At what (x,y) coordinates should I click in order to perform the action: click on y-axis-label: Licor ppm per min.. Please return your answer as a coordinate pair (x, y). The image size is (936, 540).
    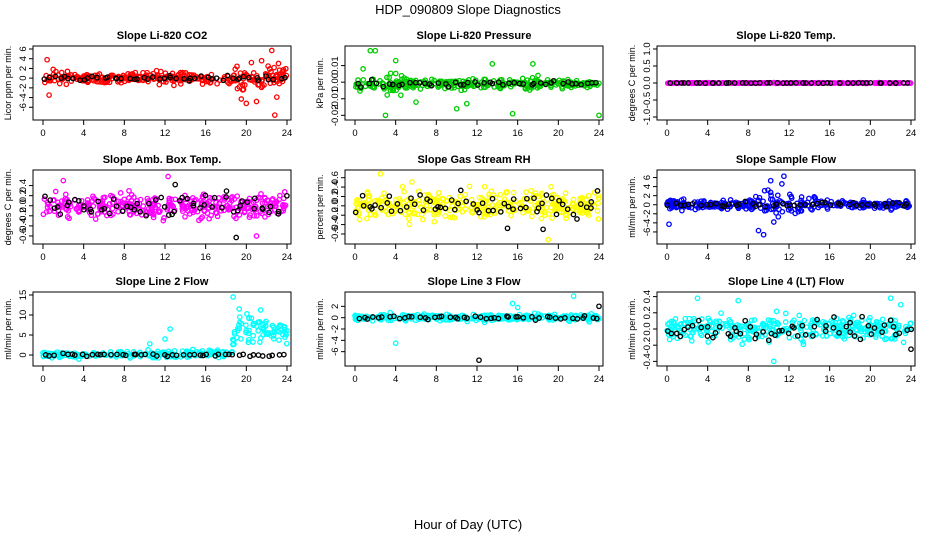
    Looking at the image, I should click on (8, 83).